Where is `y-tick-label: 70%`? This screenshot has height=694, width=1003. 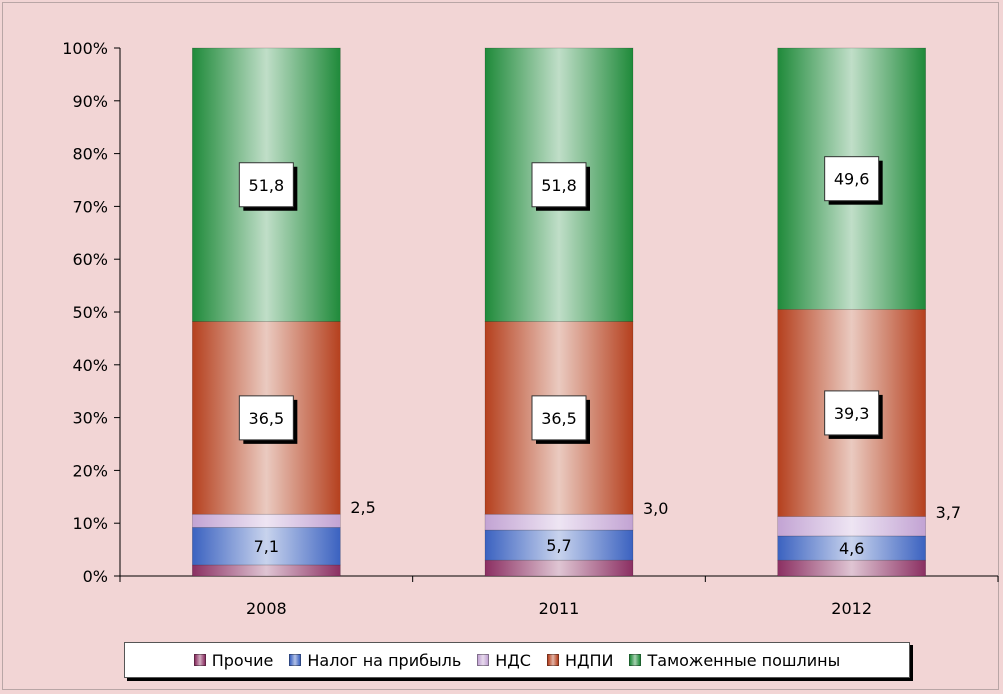 y-tick-label: 70% is located at coordinates (90, 206).